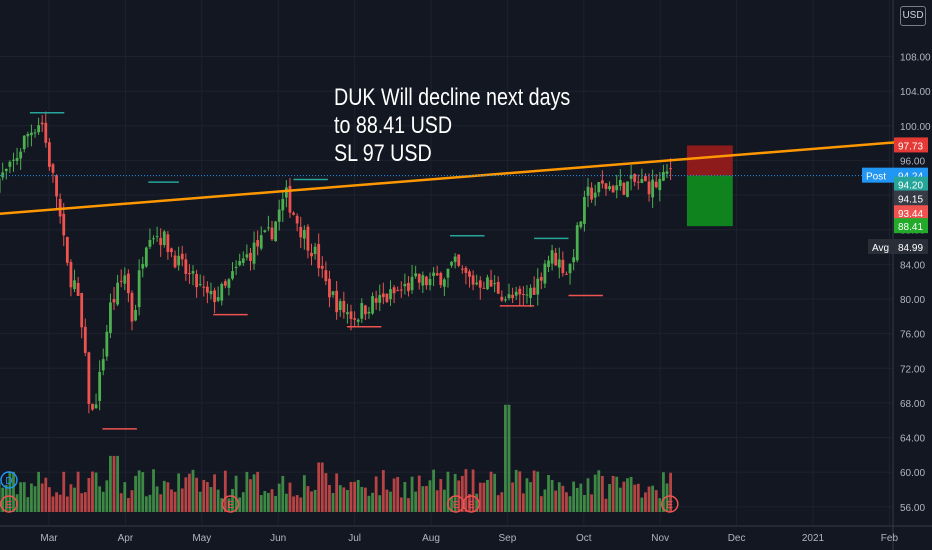  Describe the element at coordinates (880, 248) in the screenshot. I see `price-label-tag-text: Avg` at that location.